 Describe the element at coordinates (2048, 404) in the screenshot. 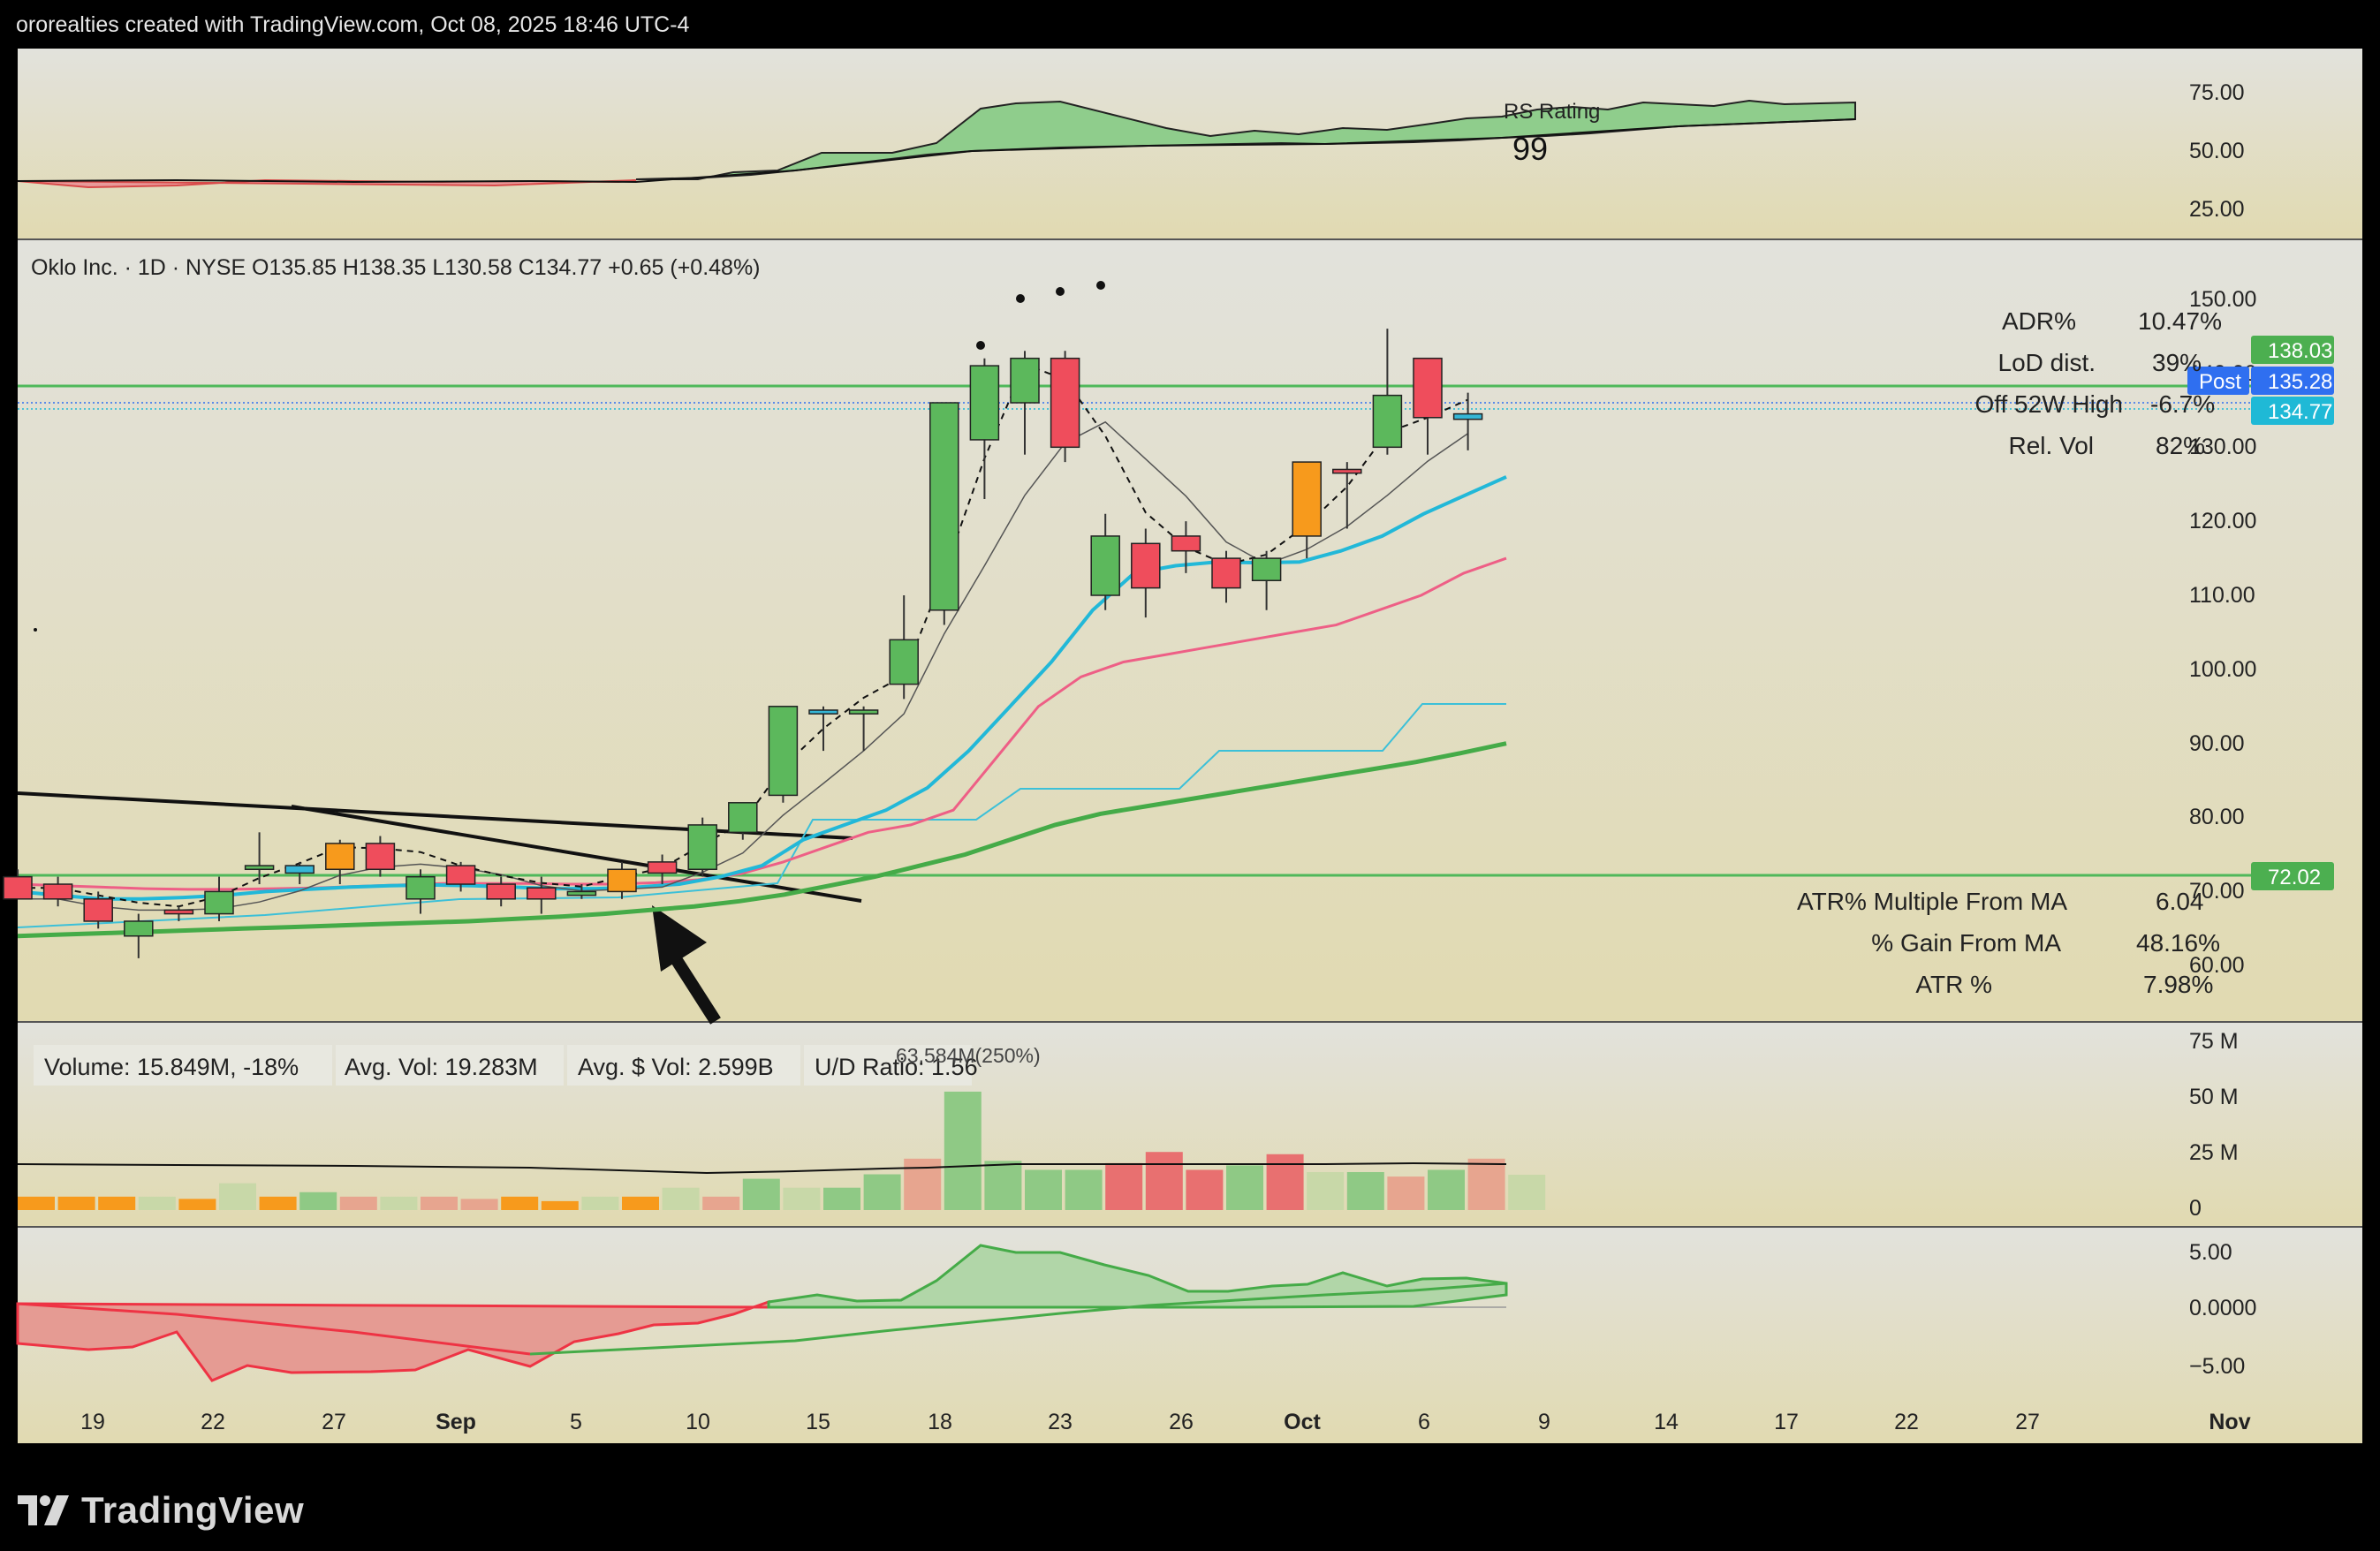

I see `stat-label: Off 52W High` at that location.